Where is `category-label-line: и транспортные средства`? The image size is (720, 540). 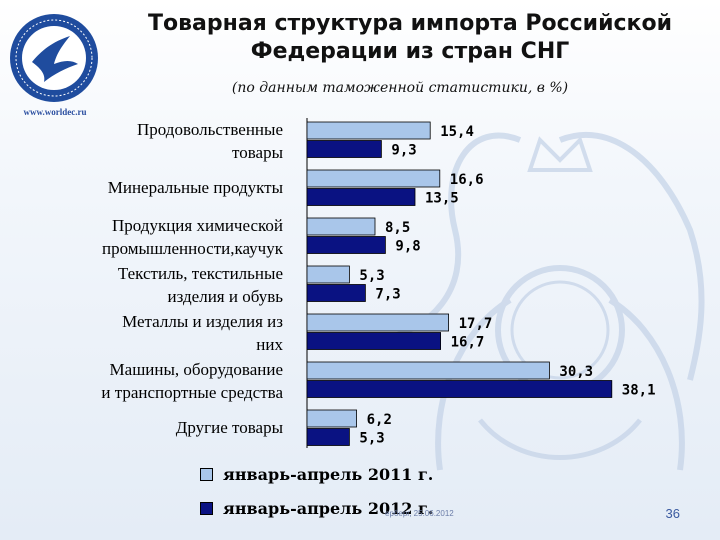 category-label-line: и транспортные средства is located at coordinates (192, 392).